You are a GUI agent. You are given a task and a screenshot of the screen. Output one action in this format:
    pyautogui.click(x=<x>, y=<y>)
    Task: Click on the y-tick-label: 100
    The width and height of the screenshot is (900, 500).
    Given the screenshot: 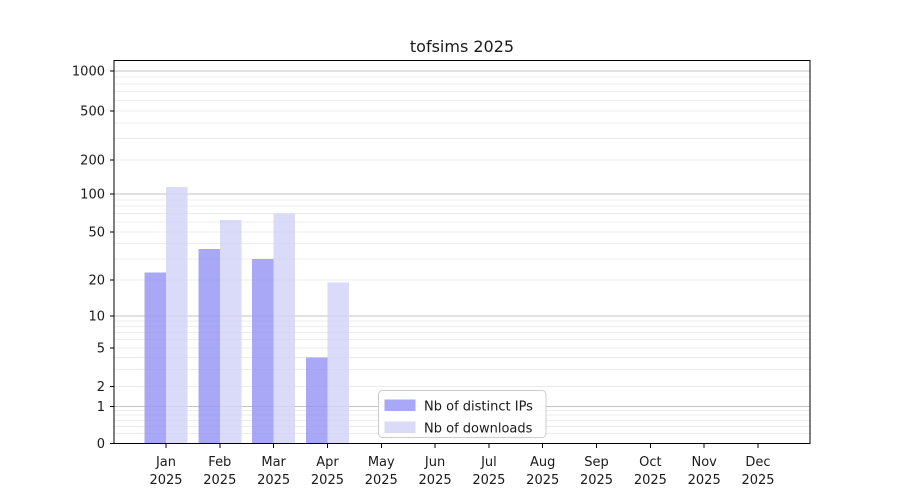 What is the action you would take?
    pyautogui.click(x=92, y=195)
    